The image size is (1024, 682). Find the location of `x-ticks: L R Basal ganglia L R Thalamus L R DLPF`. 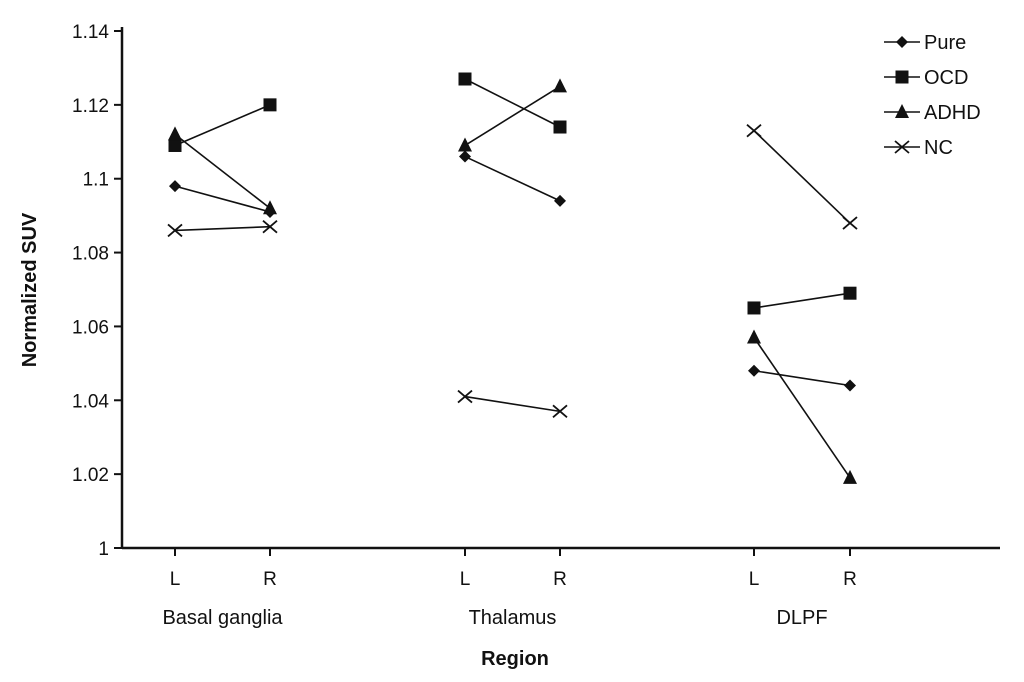

x-ticks: L R Basal ganglia L R Thalamus L R DLPF is located at coordinates (509, 588).